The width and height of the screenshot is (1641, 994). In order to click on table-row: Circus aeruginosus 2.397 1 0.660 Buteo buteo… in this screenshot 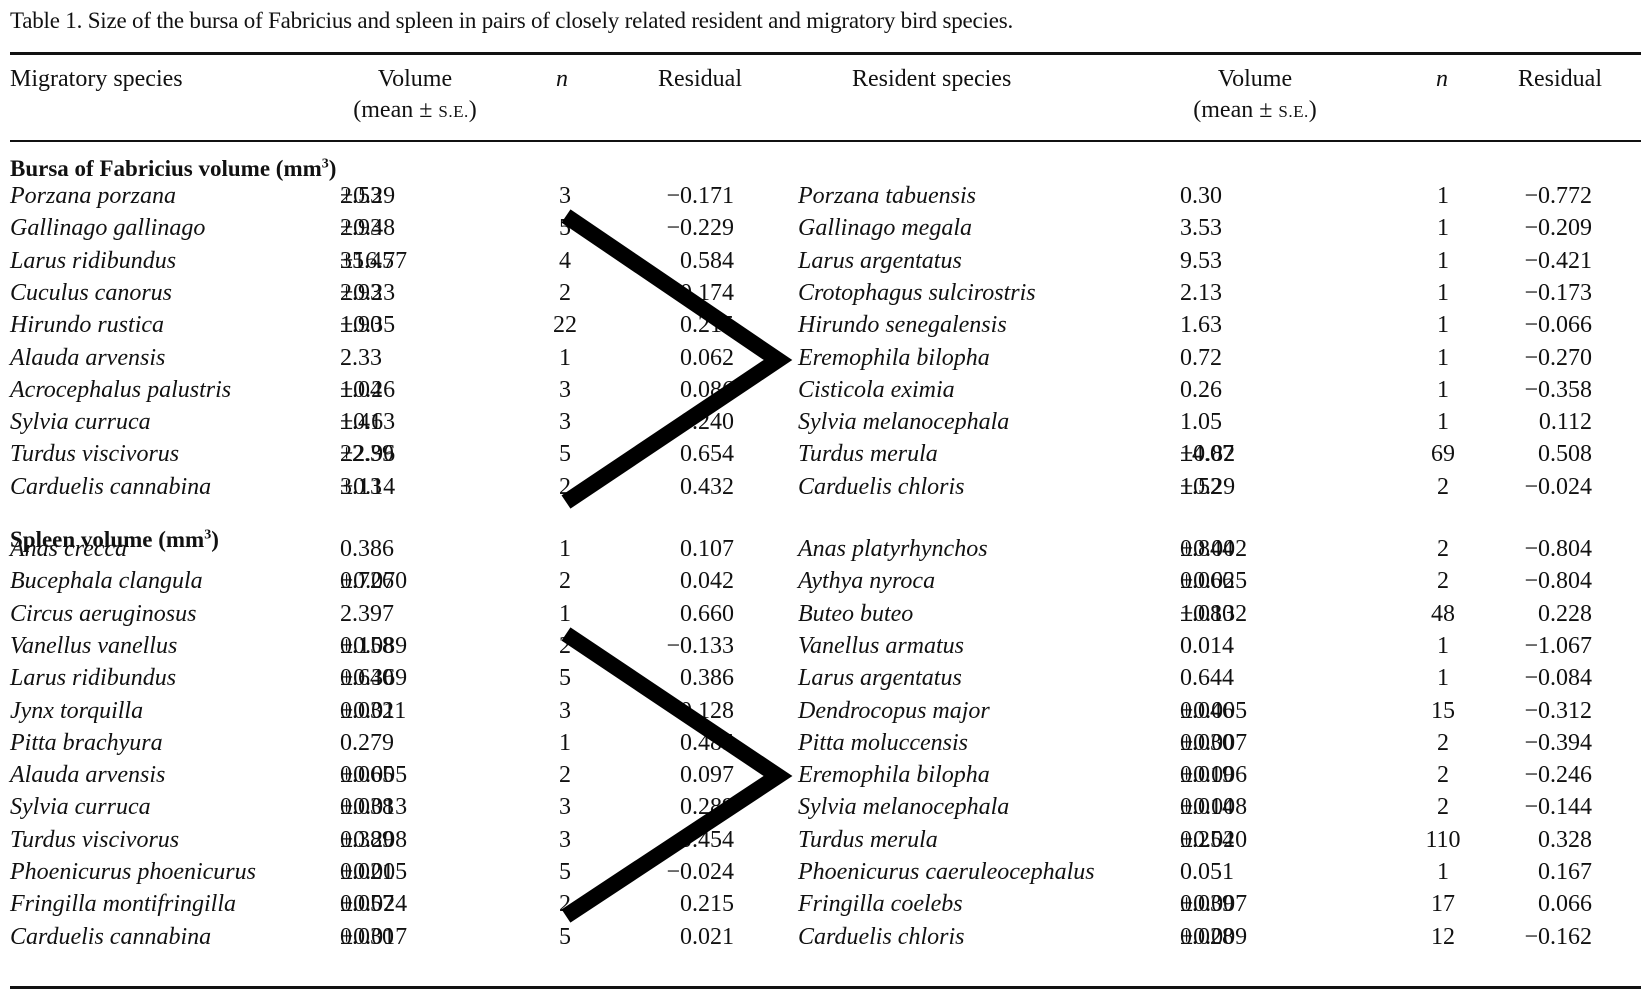, I will do `click(820, 614)`.